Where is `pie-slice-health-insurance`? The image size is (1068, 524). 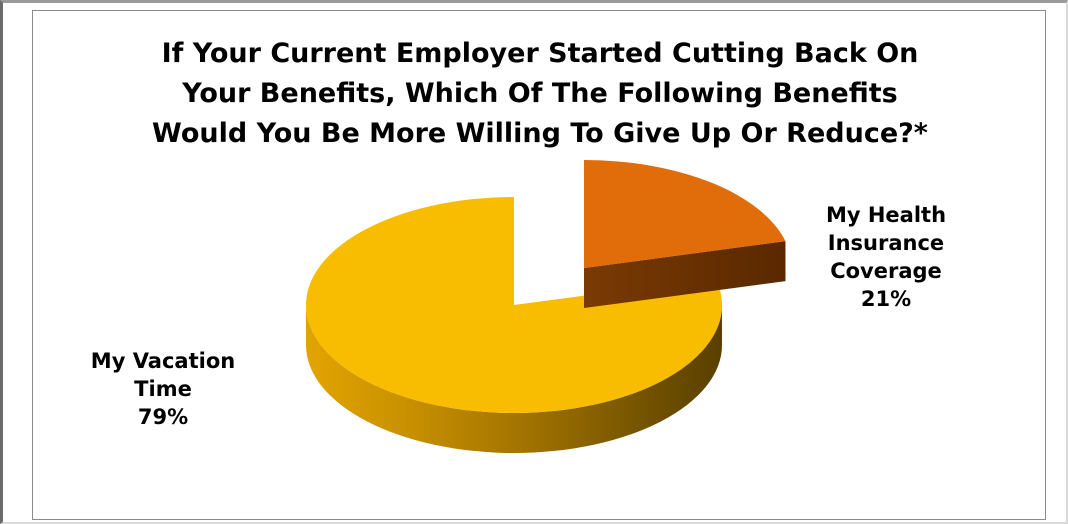
pie-slice-health-insurance is located at coordinates (685, 234).